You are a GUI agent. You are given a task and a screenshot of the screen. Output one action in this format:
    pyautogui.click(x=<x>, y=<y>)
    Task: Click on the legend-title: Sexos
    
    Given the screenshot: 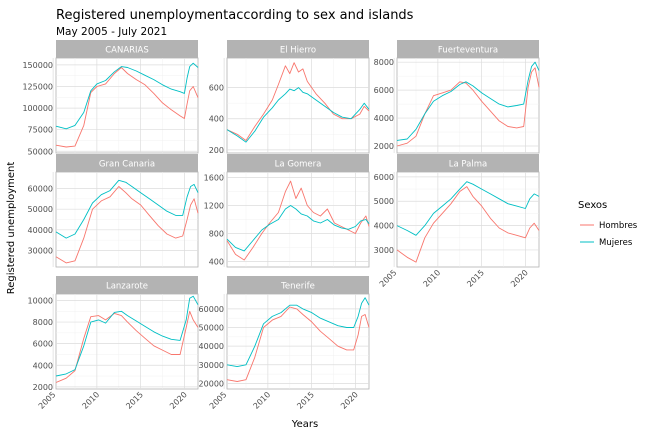 What is the action you would take?
    pyautogui.click(x=592, y=205)
    